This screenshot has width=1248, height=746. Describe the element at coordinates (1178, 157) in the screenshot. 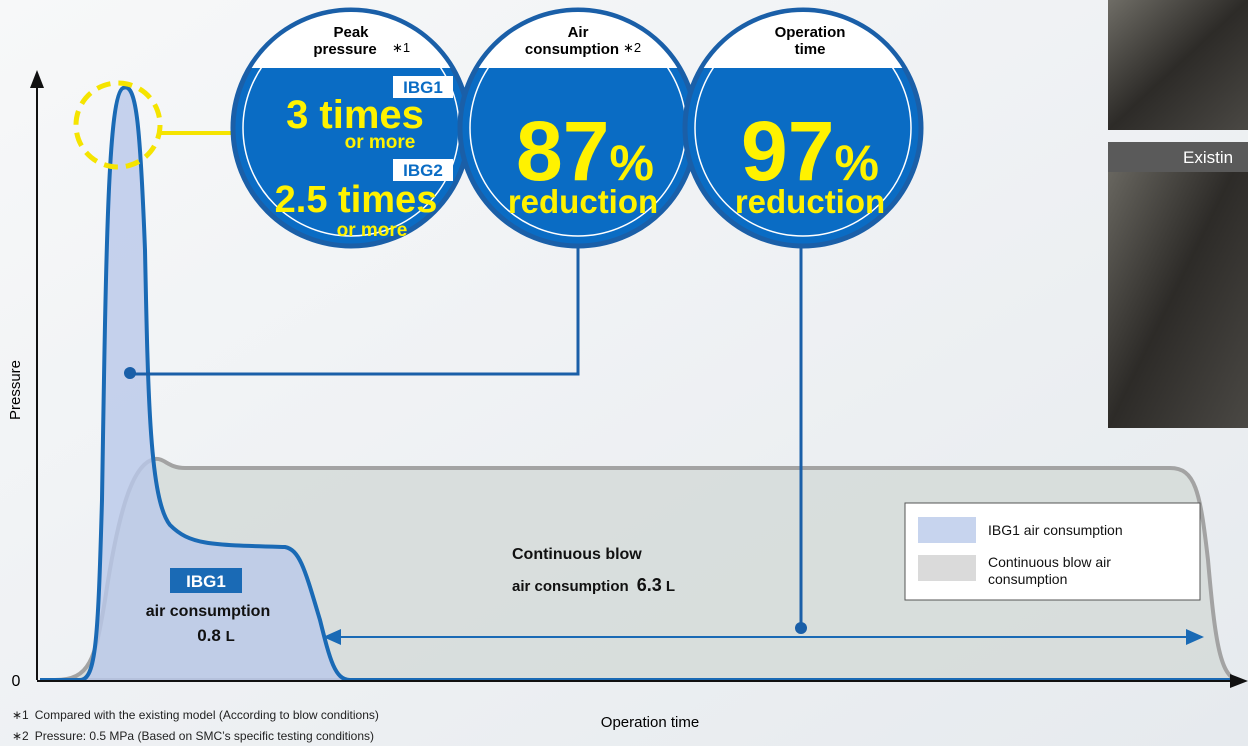

I see `photo-label-band` at that location.